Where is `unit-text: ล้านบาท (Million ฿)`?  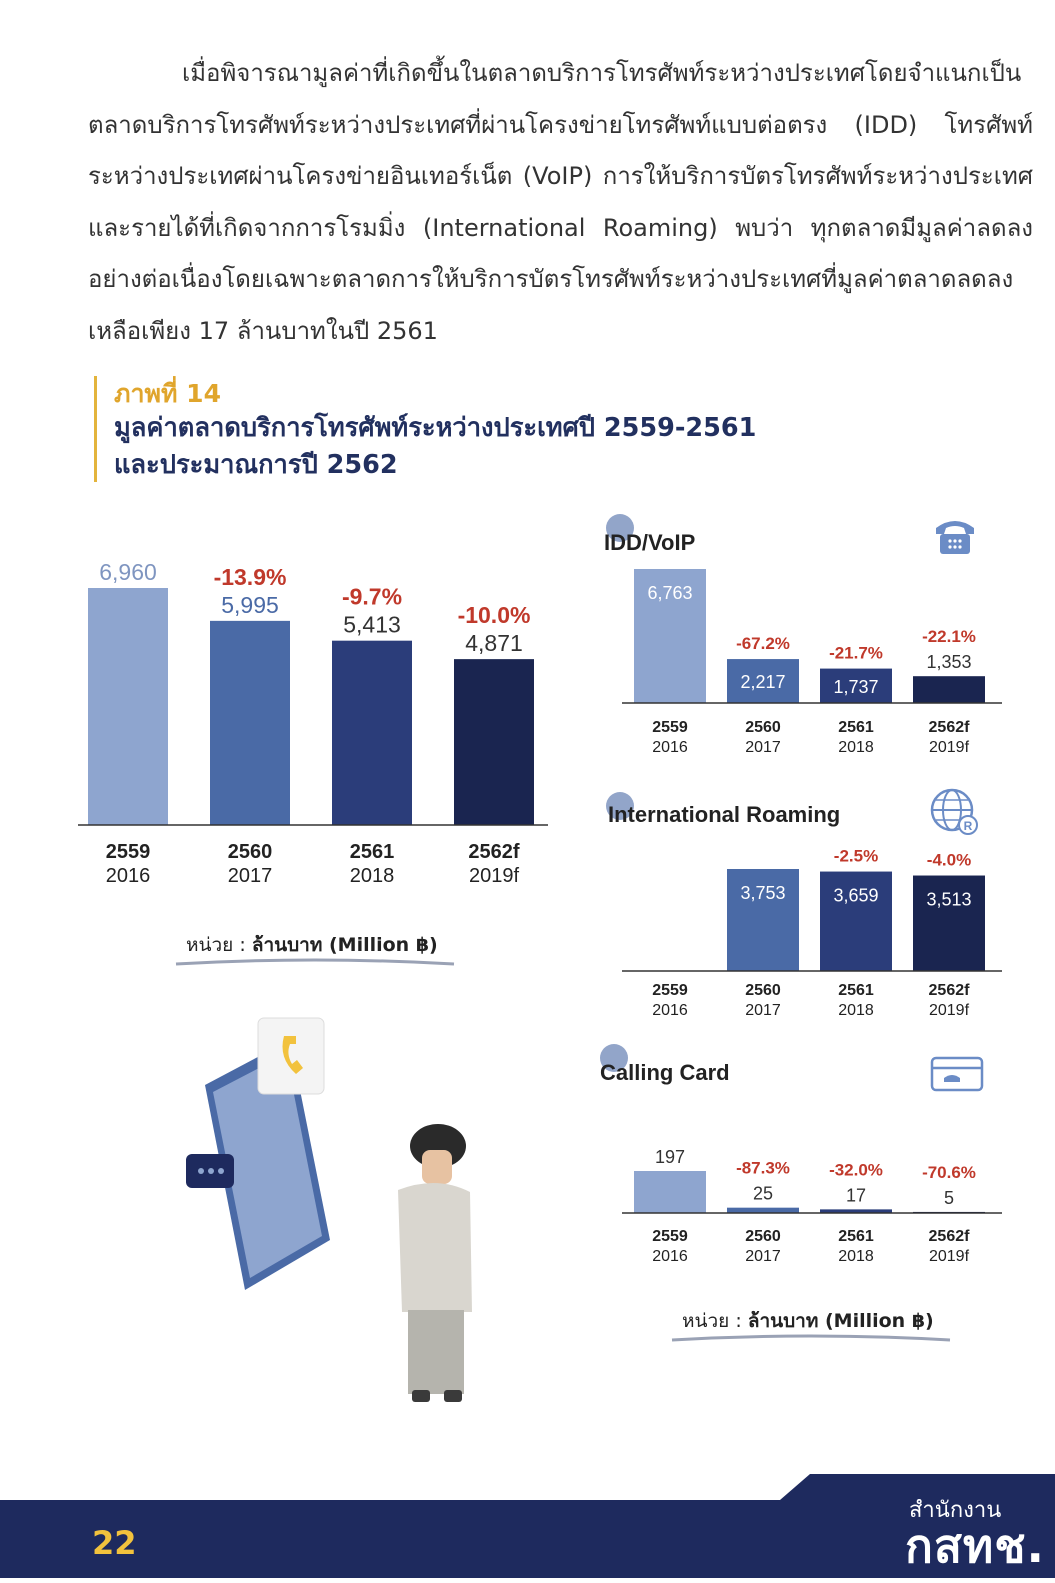 unit-text: ล้านบาท (Million ฿) is located at coordinates (840, 1321).